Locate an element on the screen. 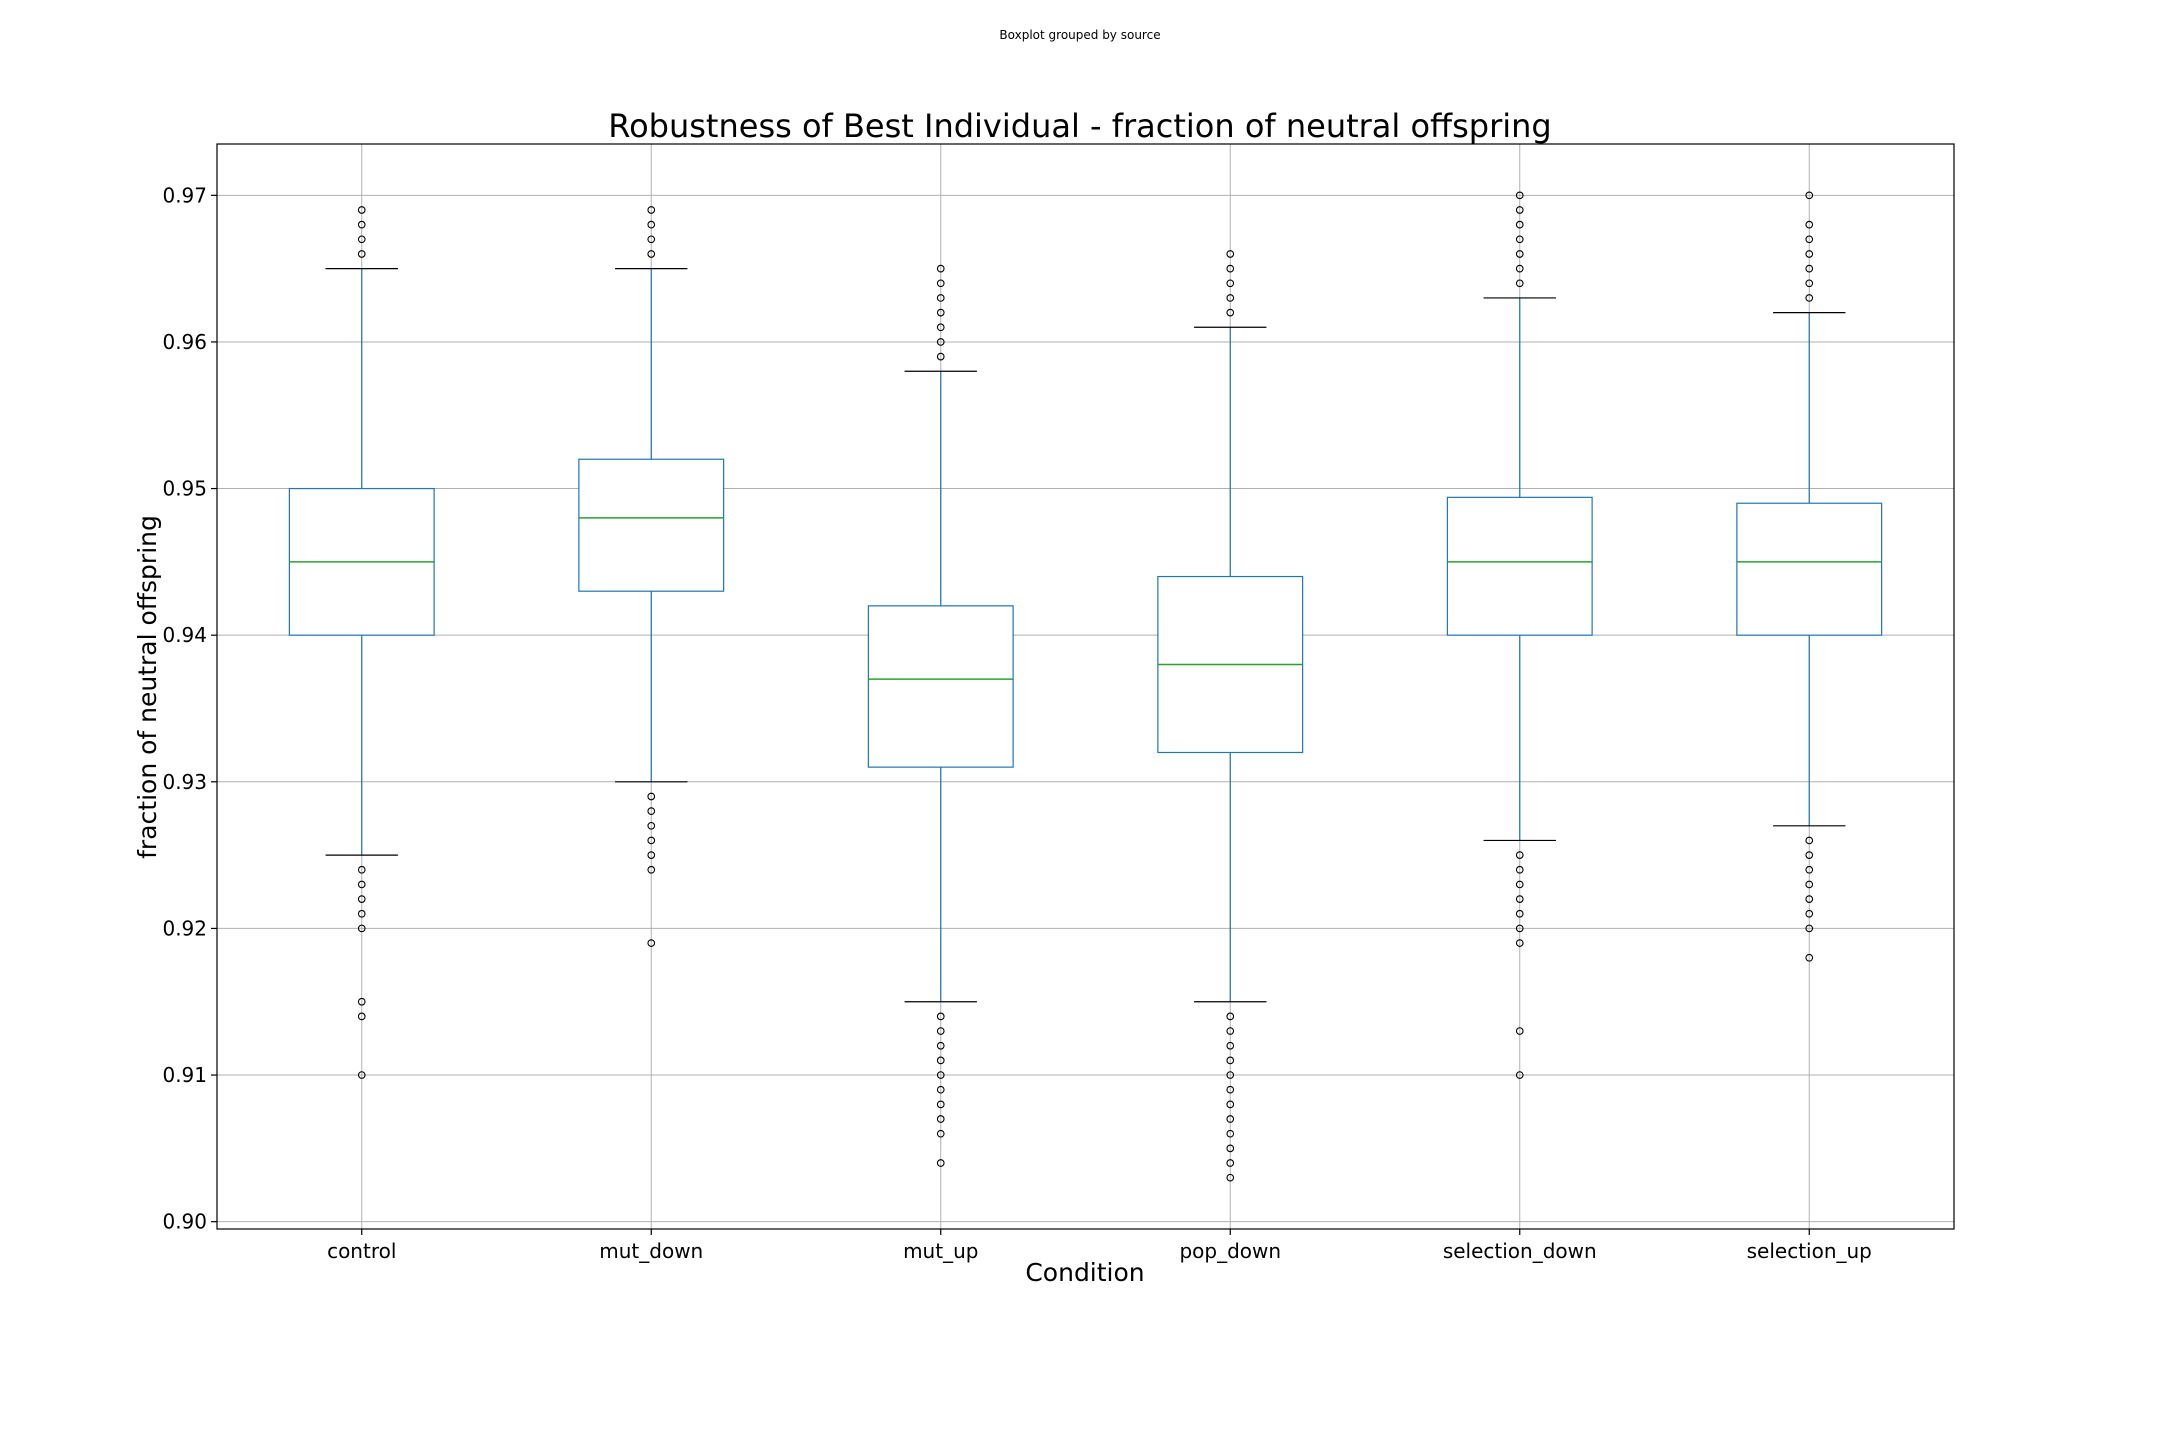 The image size is (2160, 1440). box-selection_down is located at coordinates (1519, 635).